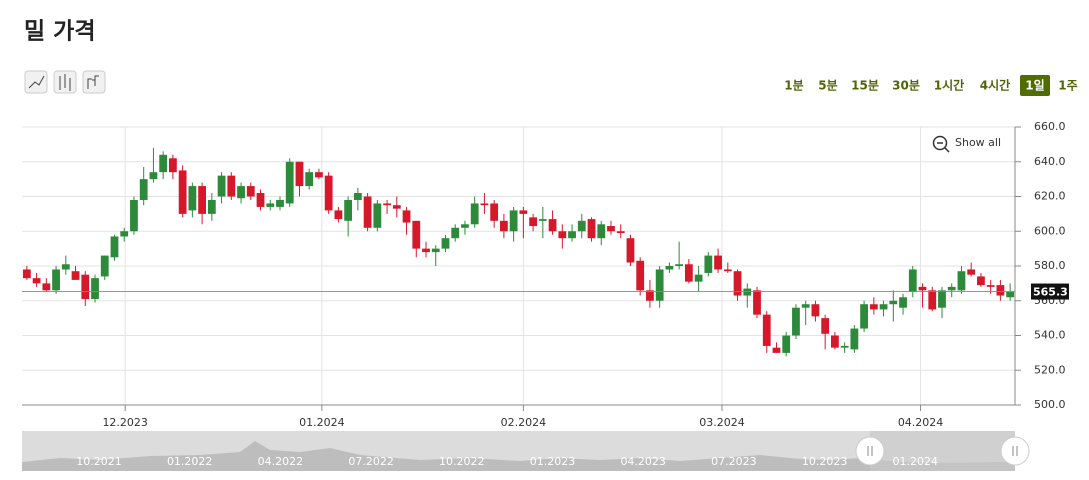  What do you see at coordinates (94, 82) in the screenshot?
I see `tool-ohlc` at bounding box center [94, 82].